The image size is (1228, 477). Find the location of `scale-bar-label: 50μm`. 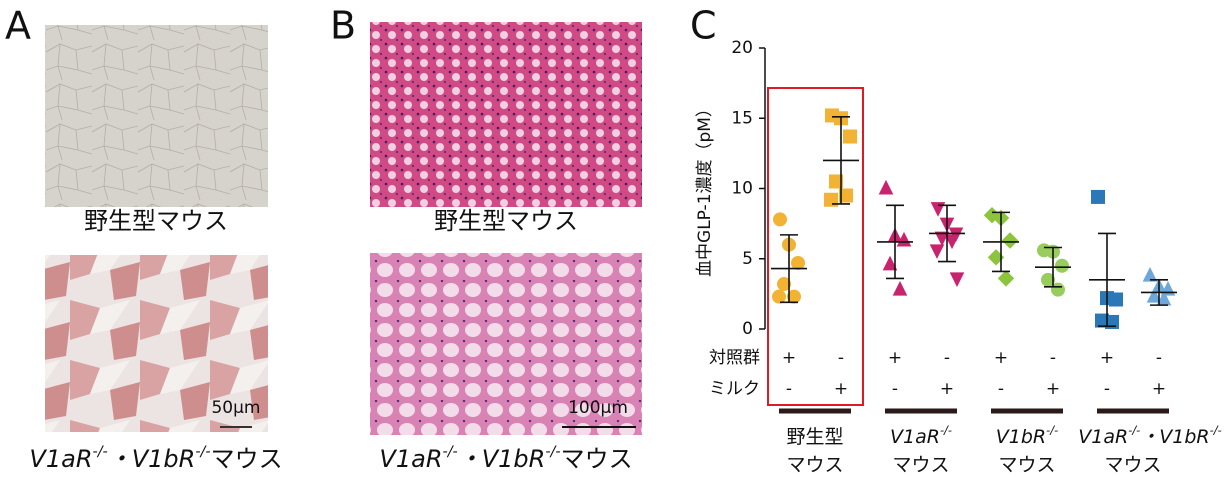

scale-bar-label: 50μm is located at coordinates (235, 408).